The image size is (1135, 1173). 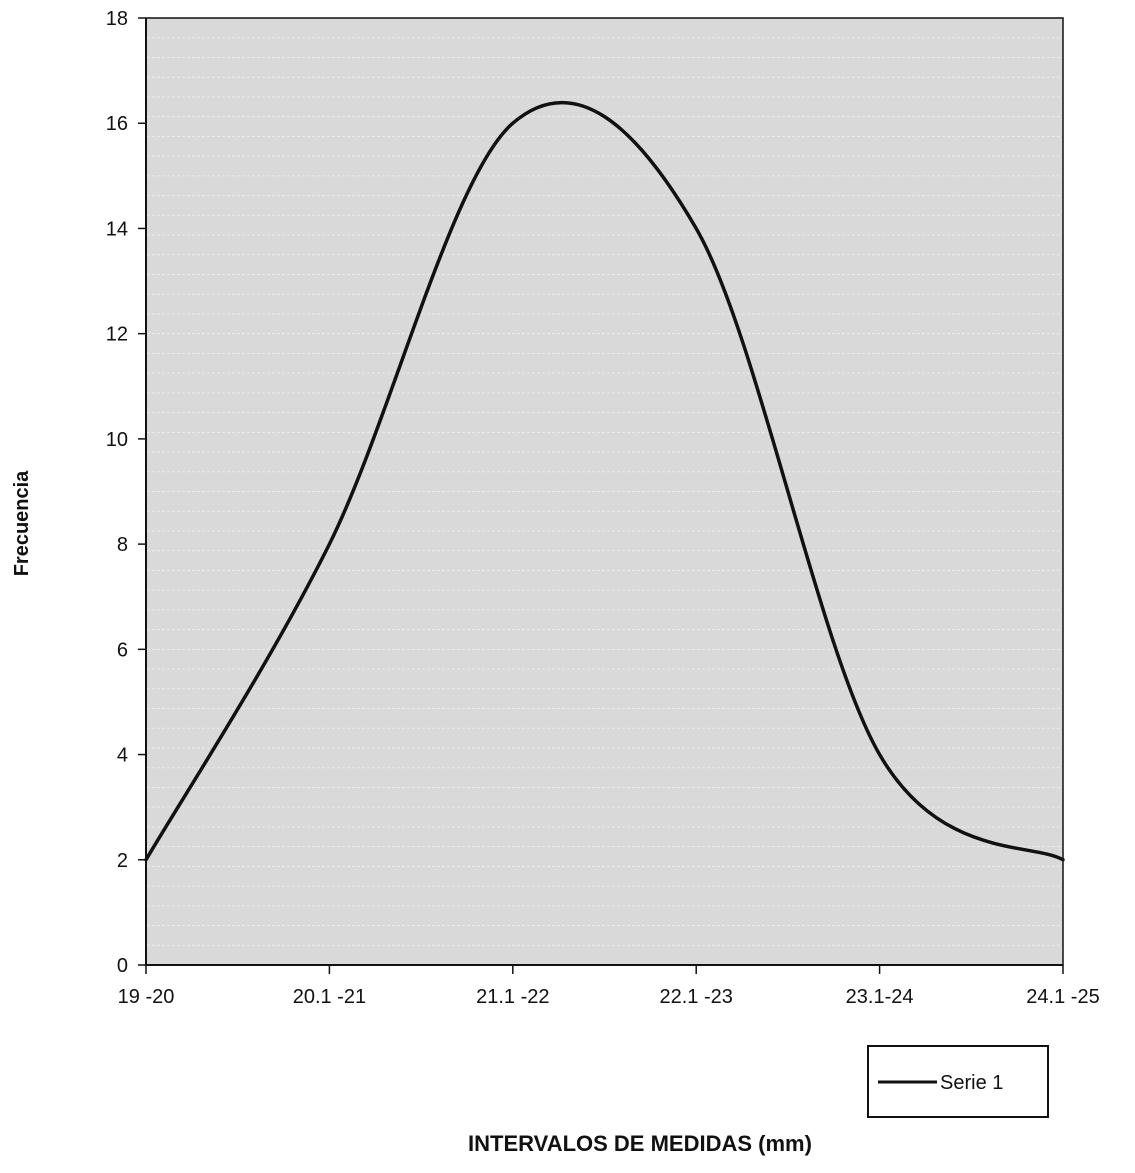 What do you see at coordinates (122, 650) in the screenshot?
I see `y-tick-label: 6` at bounding box center [122, 650].